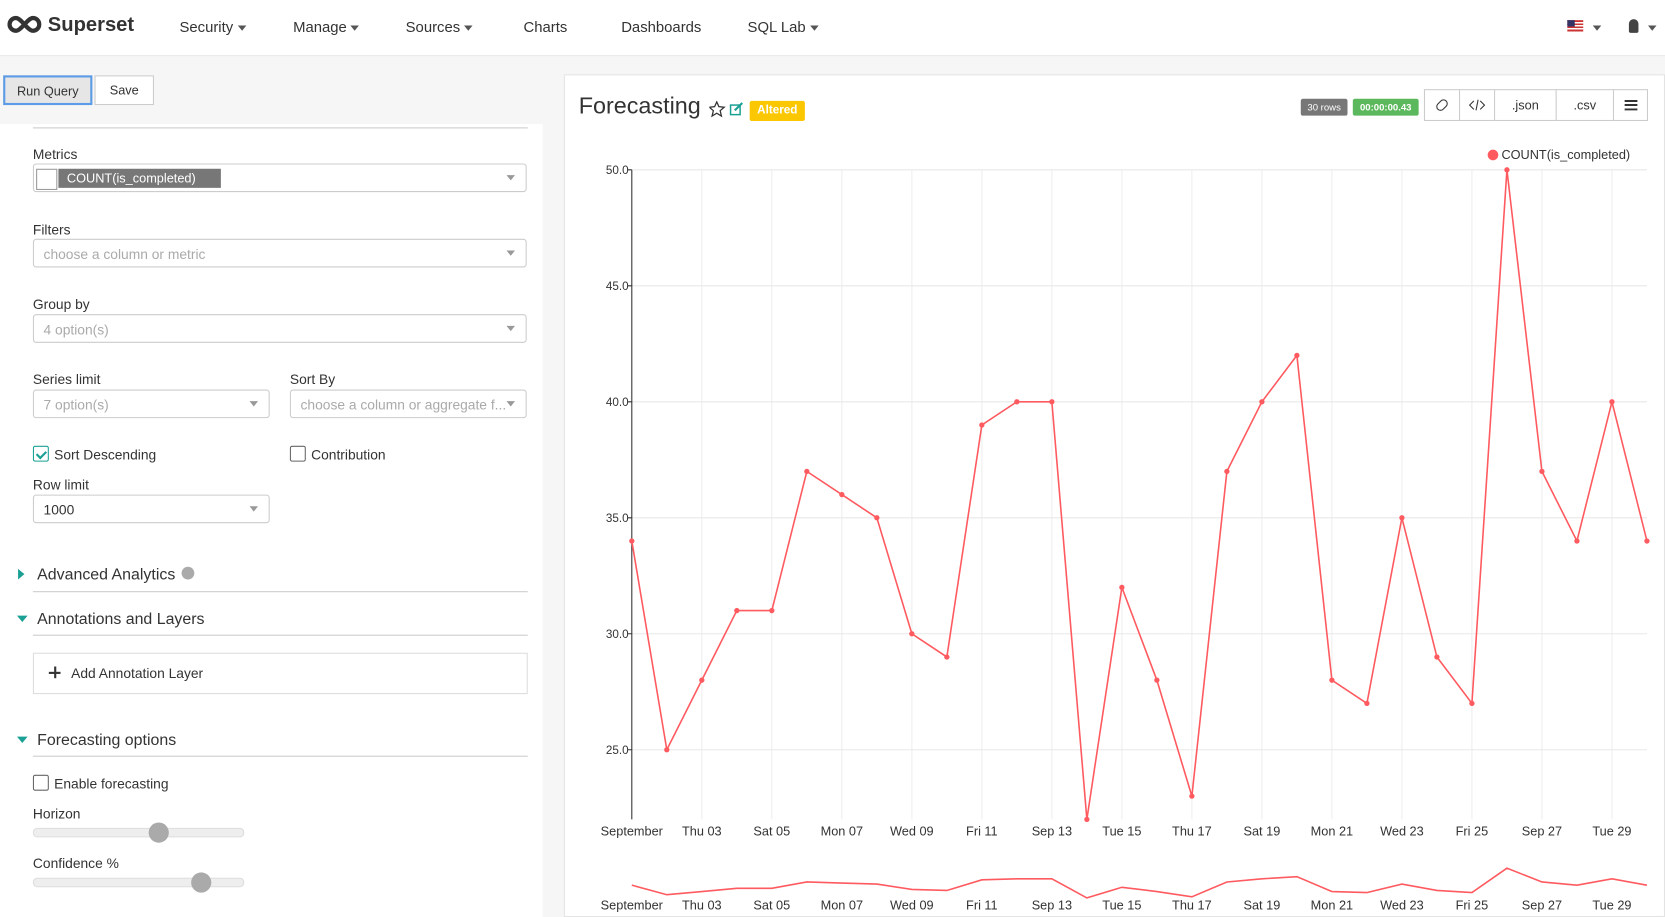 The height and width of the screenshot is (917, 1665). What do you see at coordinates (47, 179) in the screenshot?
I see `remove-tag` at bounding box center [47, 179].